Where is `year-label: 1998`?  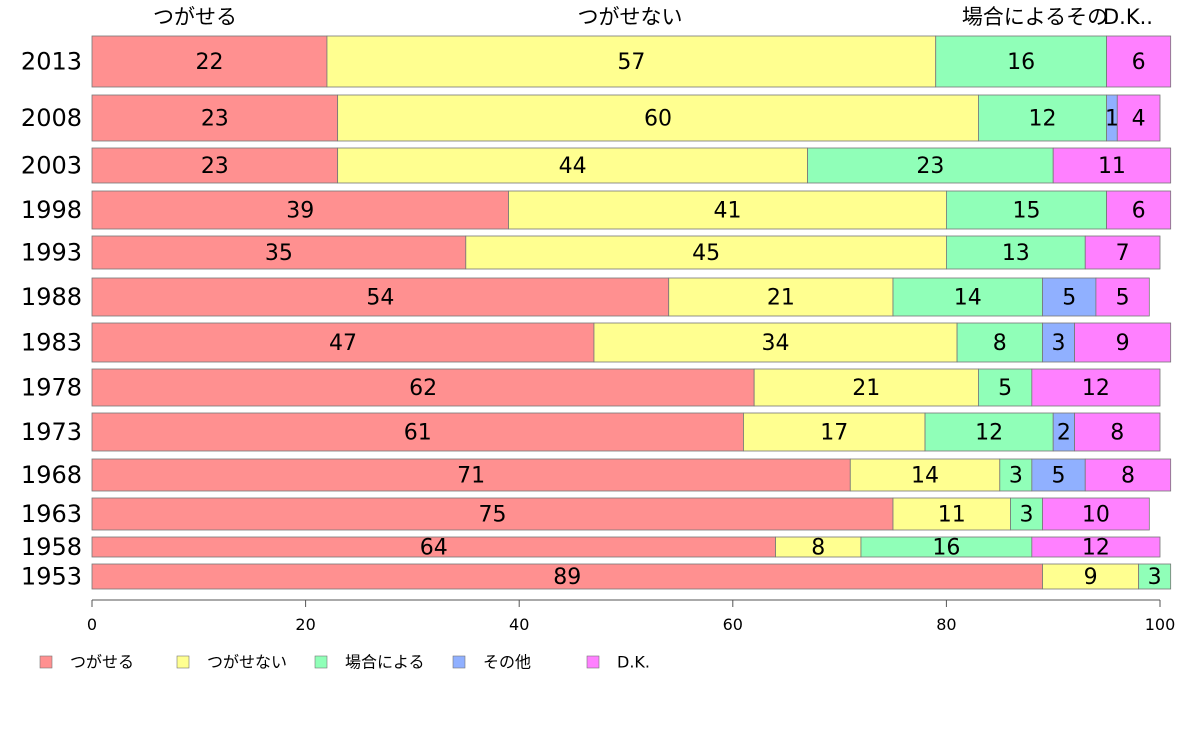
year-label: 1998 is located at coordinates (51, 210).